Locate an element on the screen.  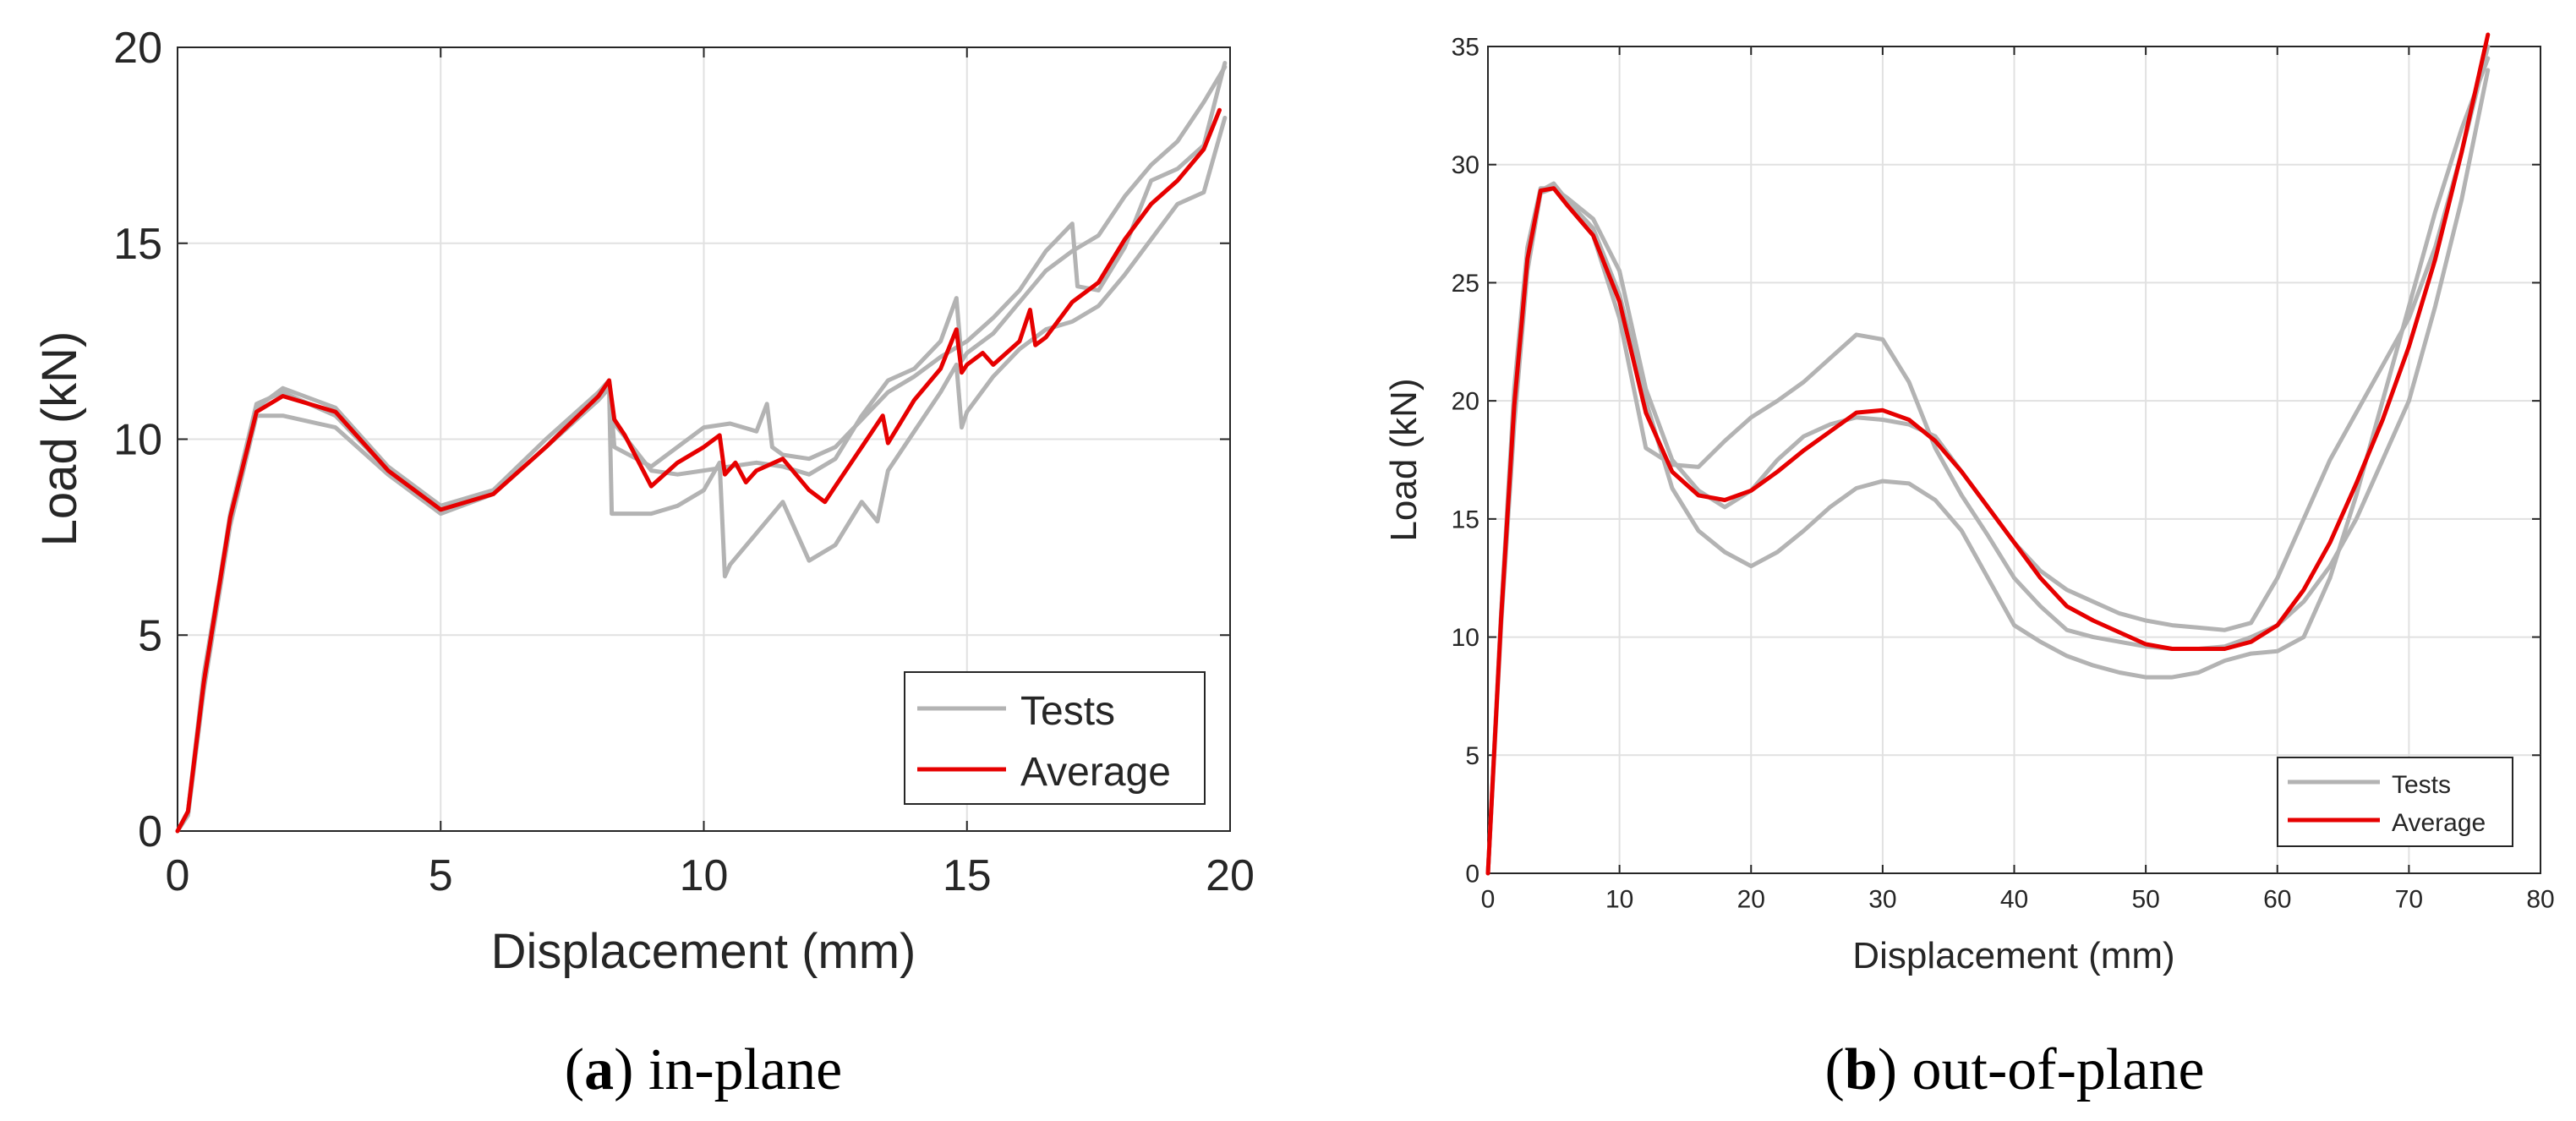
x-tick-label: 70 is located at coordinates (2409, 900).